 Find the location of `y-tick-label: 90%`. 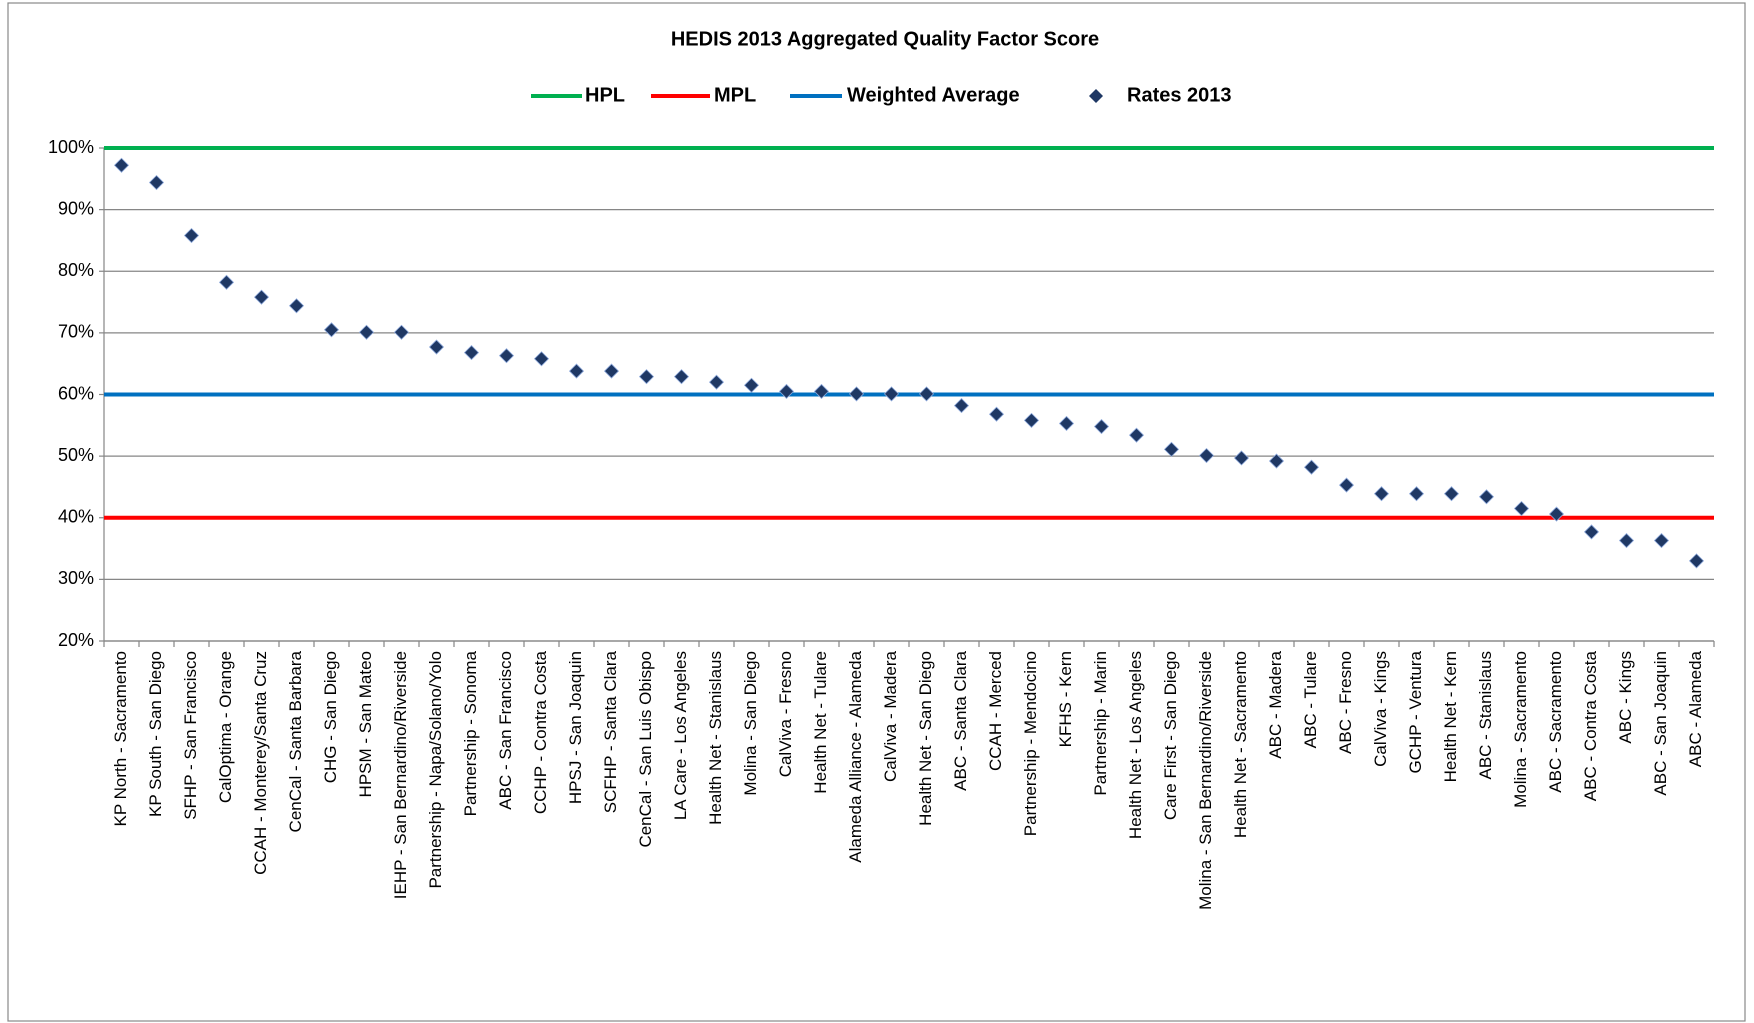

y-tick-label: 90% is located at coordinates (76, 208).